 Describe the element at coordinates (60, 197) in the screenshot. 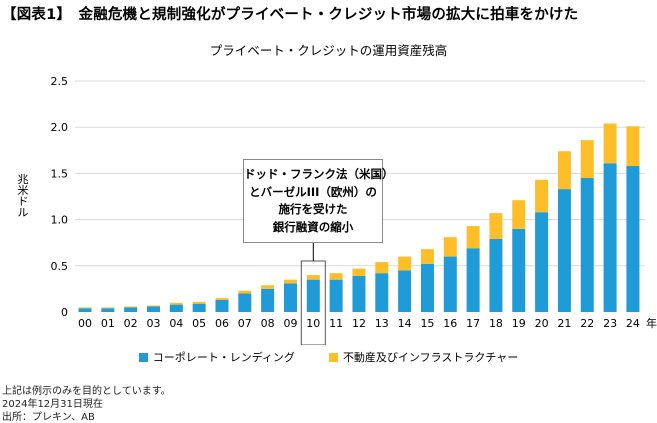

I see `y-axis-ticks: 0 0.5 1.0 1.5 2.0 2.5` at that location.